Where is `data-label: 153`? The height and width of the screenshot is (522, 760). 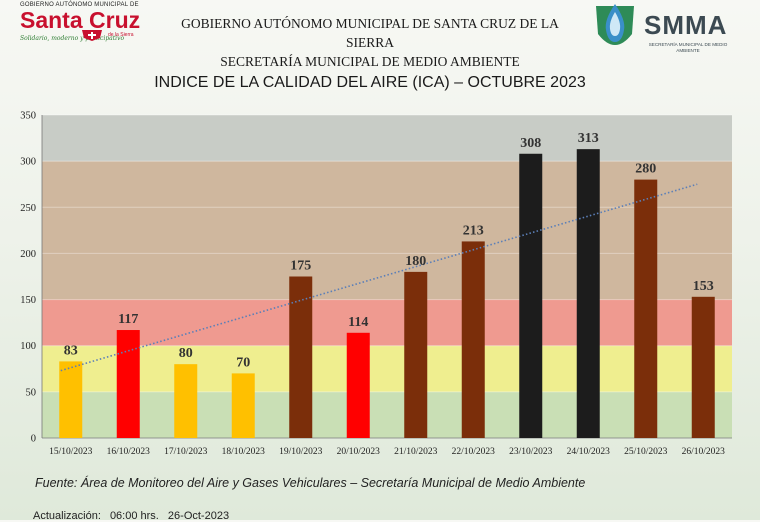 data-label: 153 is located at coordinates (703, 286).